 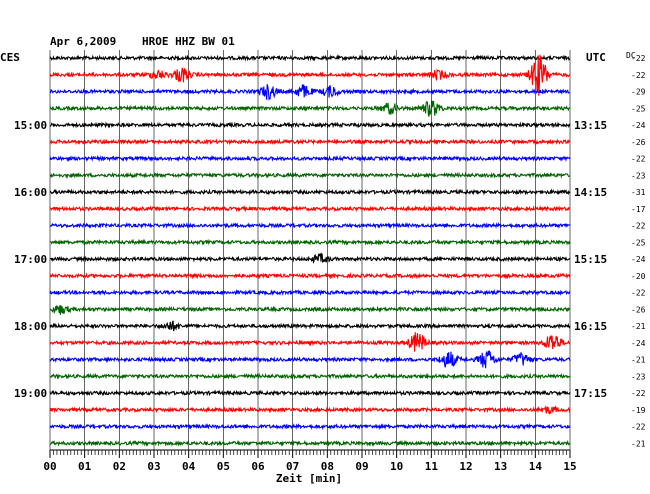 I want to click on dc-value: -17, so click(x=638, y=209).